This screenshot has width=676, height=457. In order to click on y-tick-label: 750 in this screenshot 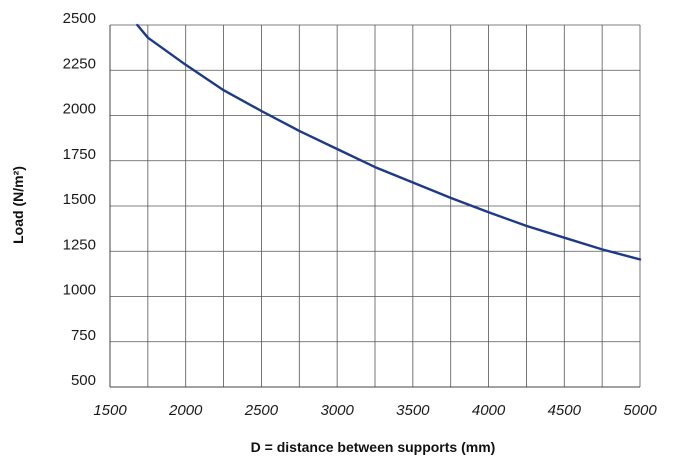, I will do `click(83, 335)`.